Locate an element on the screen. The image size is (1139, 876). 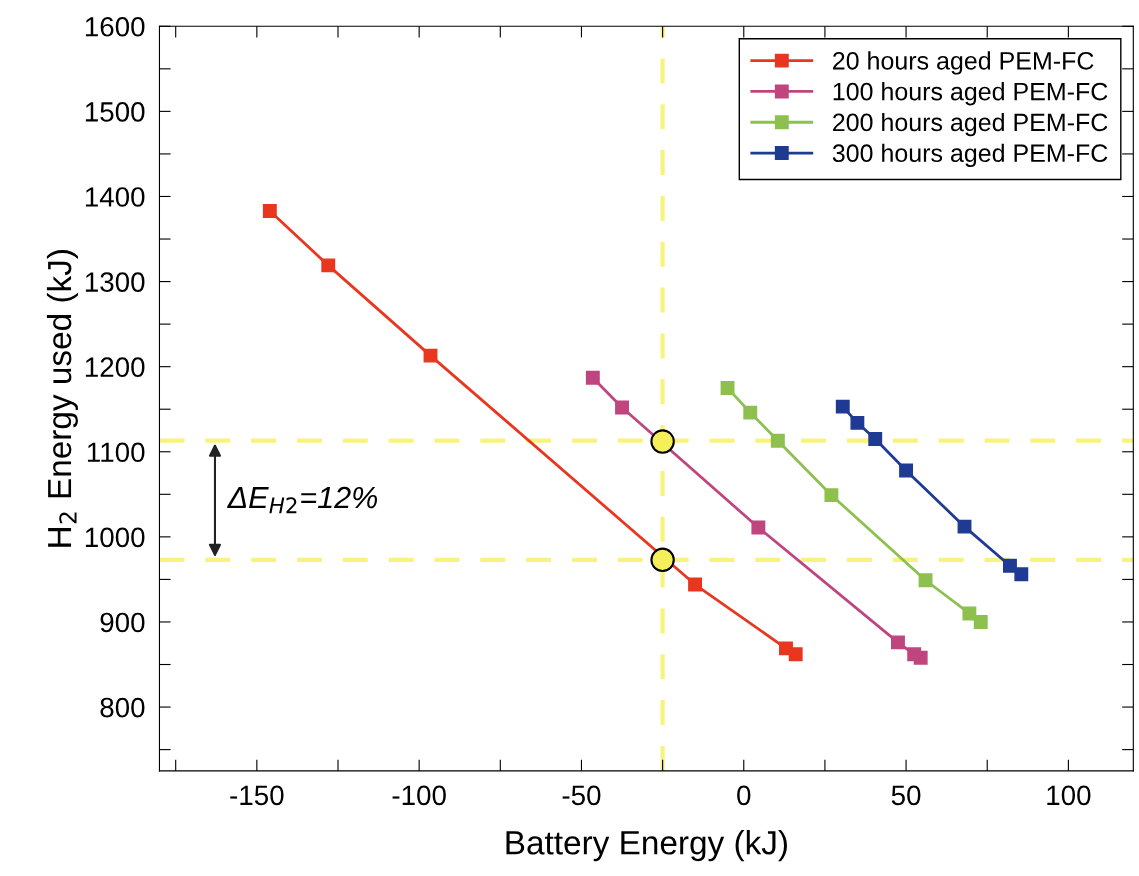
y-tick-label: 800 is located at coordinates (122, 707).